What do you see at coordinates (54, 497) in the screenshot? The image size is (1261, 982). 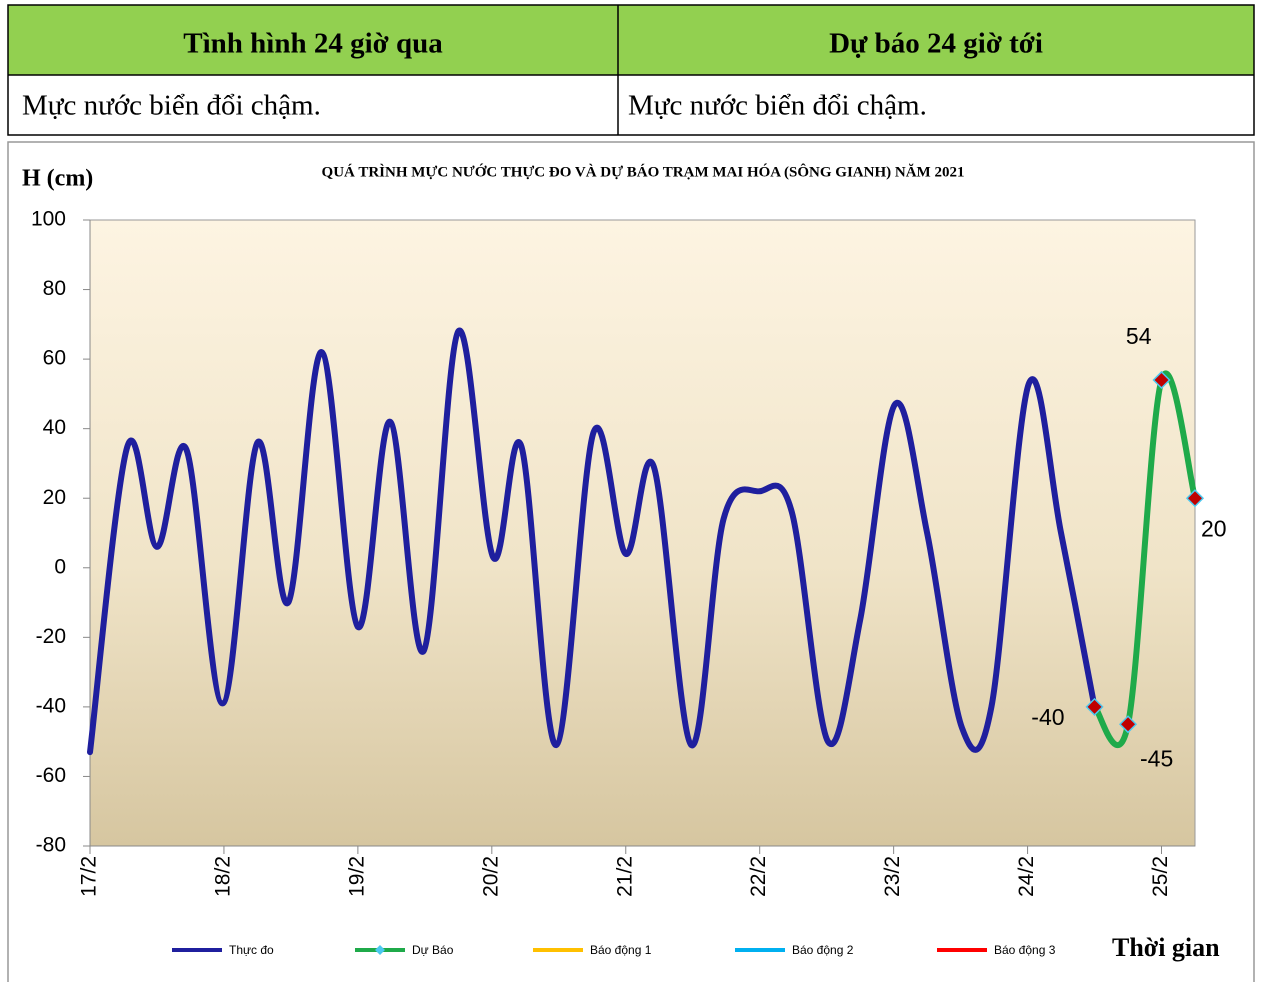 I see `y-tick-label: 20` at bounding box center [54, 497].